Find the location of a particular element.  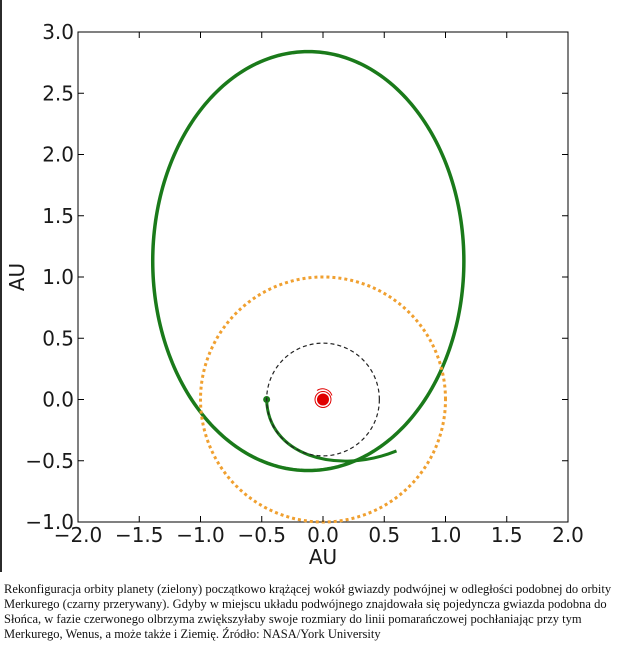

central-star is located at coordinates (323, 399).